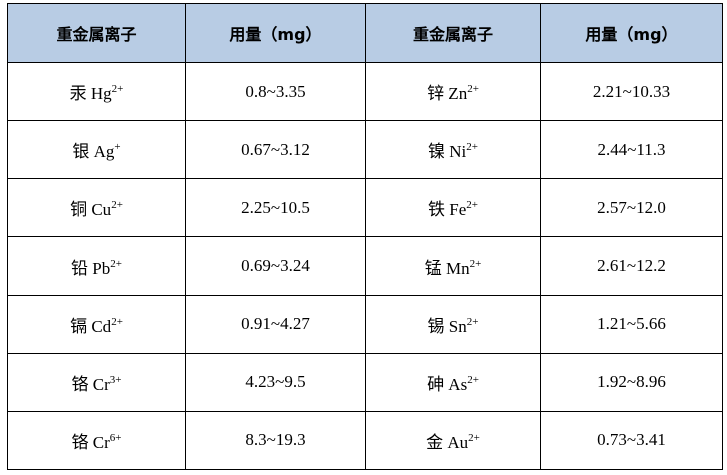 The height and width of the screenshot is (475, 727). What do you see at coordinates (631, 150) in the screenshot?
I see `dosage-cell: 2.44~11.3` at bounding box center [631, 150].